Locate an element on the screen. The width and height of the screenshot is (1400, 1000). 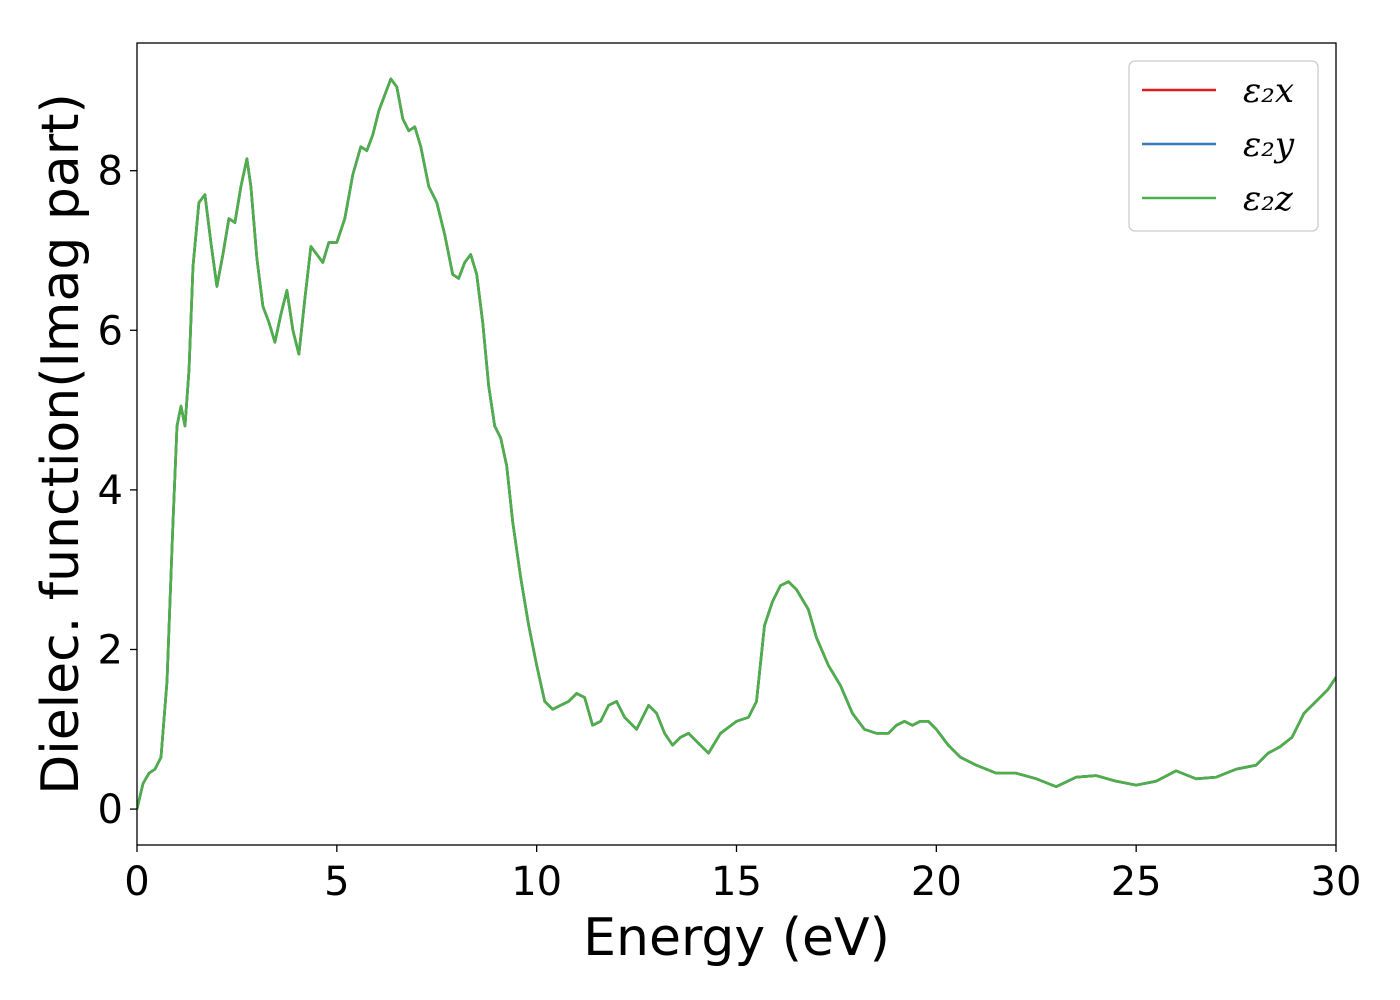
y-tick-label: 2 is located at coordinates (110, 650).